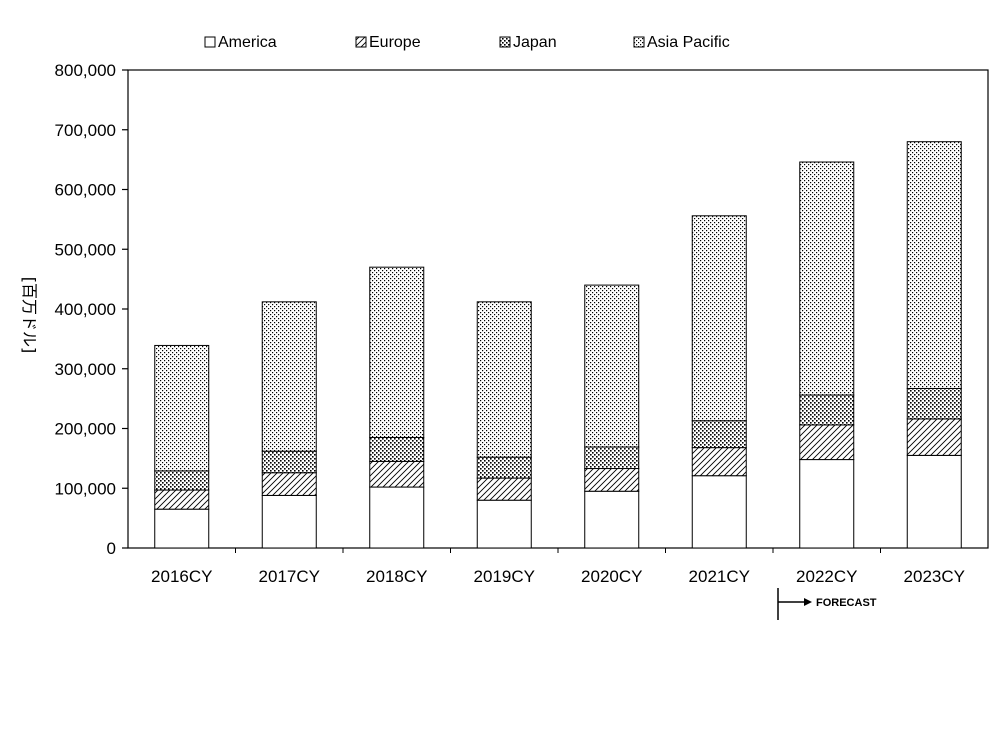  I want to click on x-tick-label: 2022CY, so click(826, 576).